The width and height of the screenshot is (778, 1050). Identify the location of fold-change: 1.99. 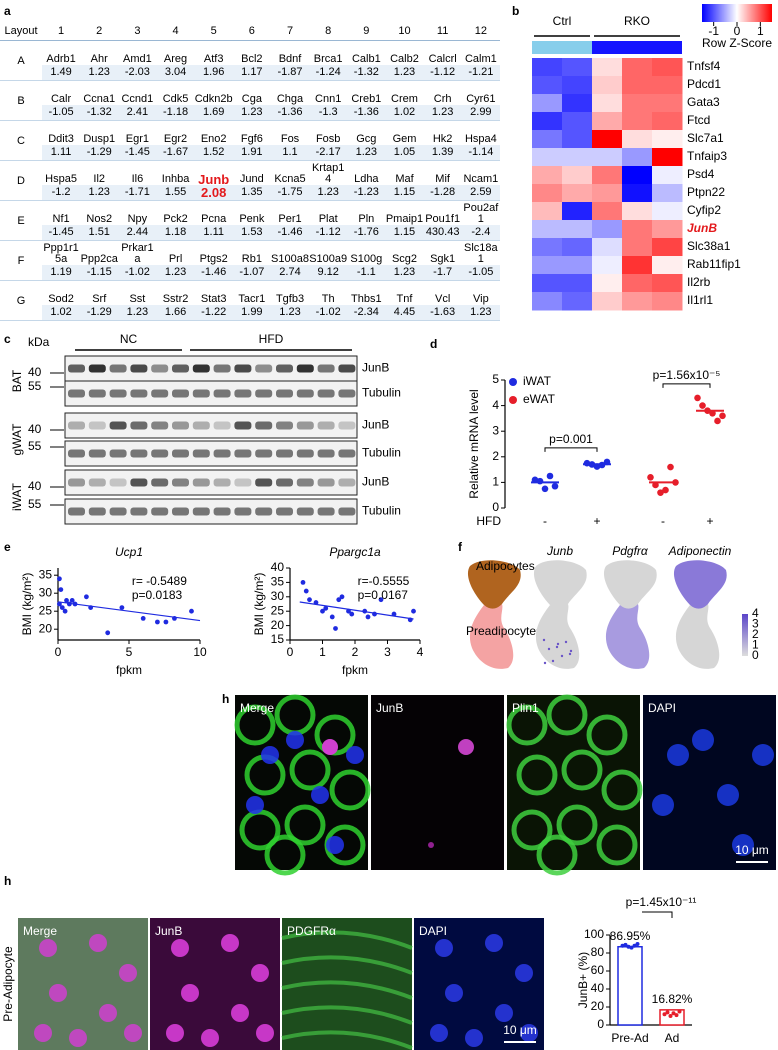
(251, 312).